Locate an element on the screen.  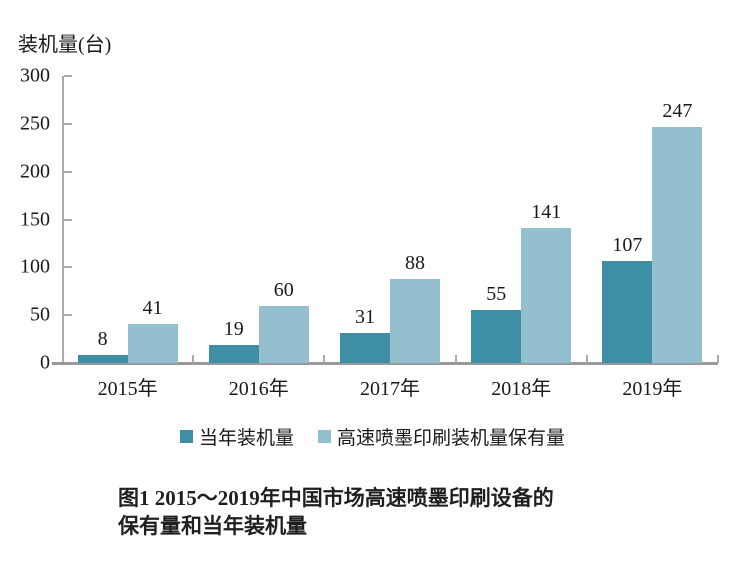
y-tick-label: 200 is located at coordinates (35, 171).